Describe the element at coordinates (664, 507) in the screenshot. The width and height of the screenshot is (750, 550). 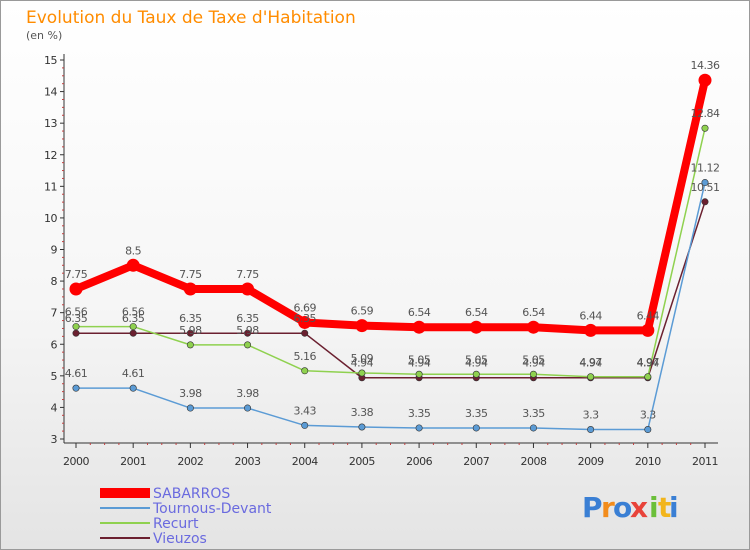
I see `logo-letter: t` at that location.